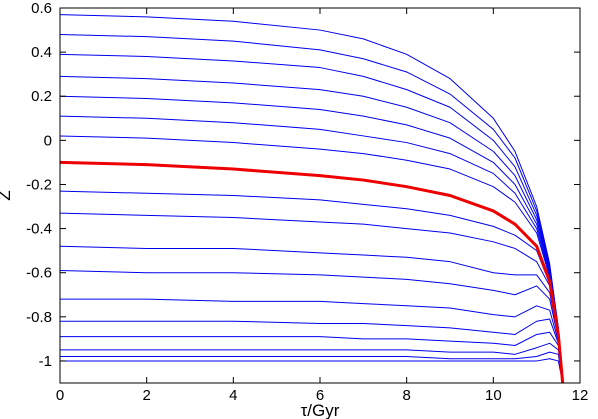 The image size is (598, 419). What do you see at coordinates (45, 361) in the screenshot?
I see `y-tick-label: -1` at bounding box center [45, 361].